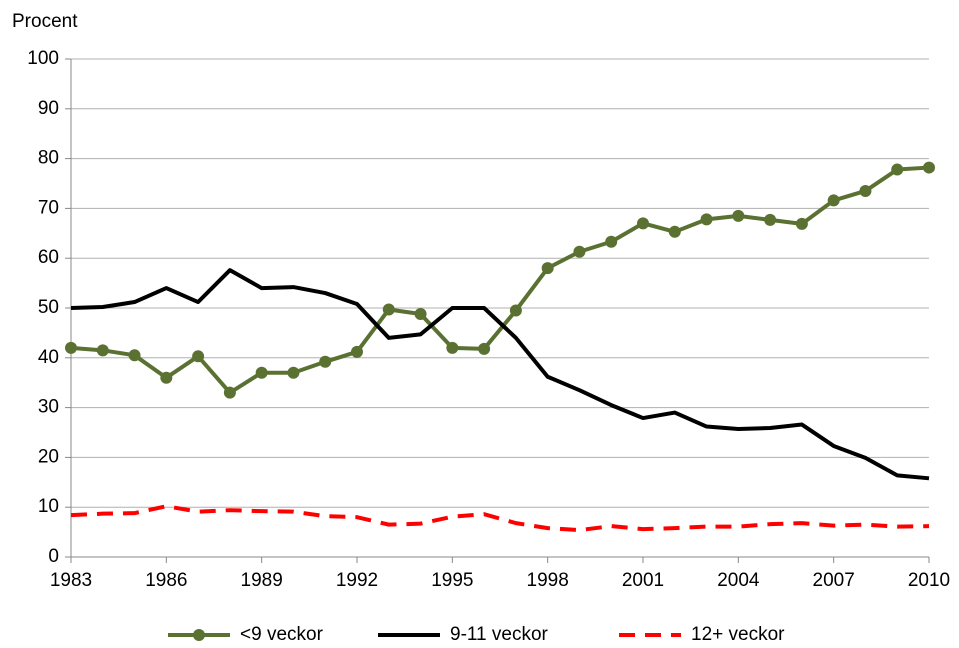 The height and width of the screenshot is (648, 959). Describe the element at coordinates (43, 58) in the screenshot. I see `y-tick-label: 100` at that location.